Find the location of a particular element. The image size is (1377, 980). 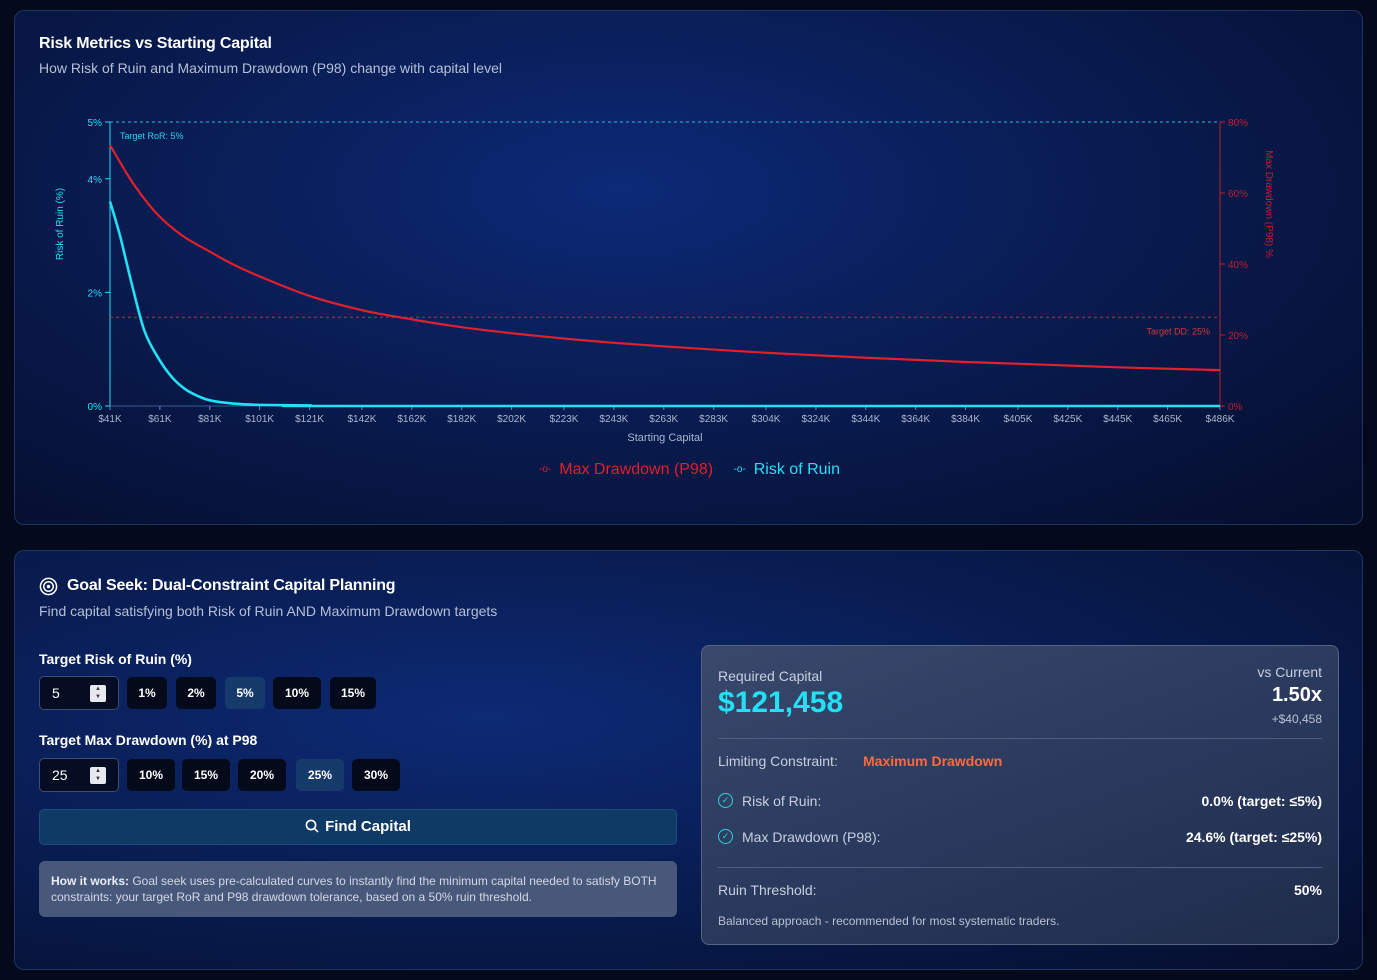

how-it-works-title: How it works: is located at coordinates (90, 881).